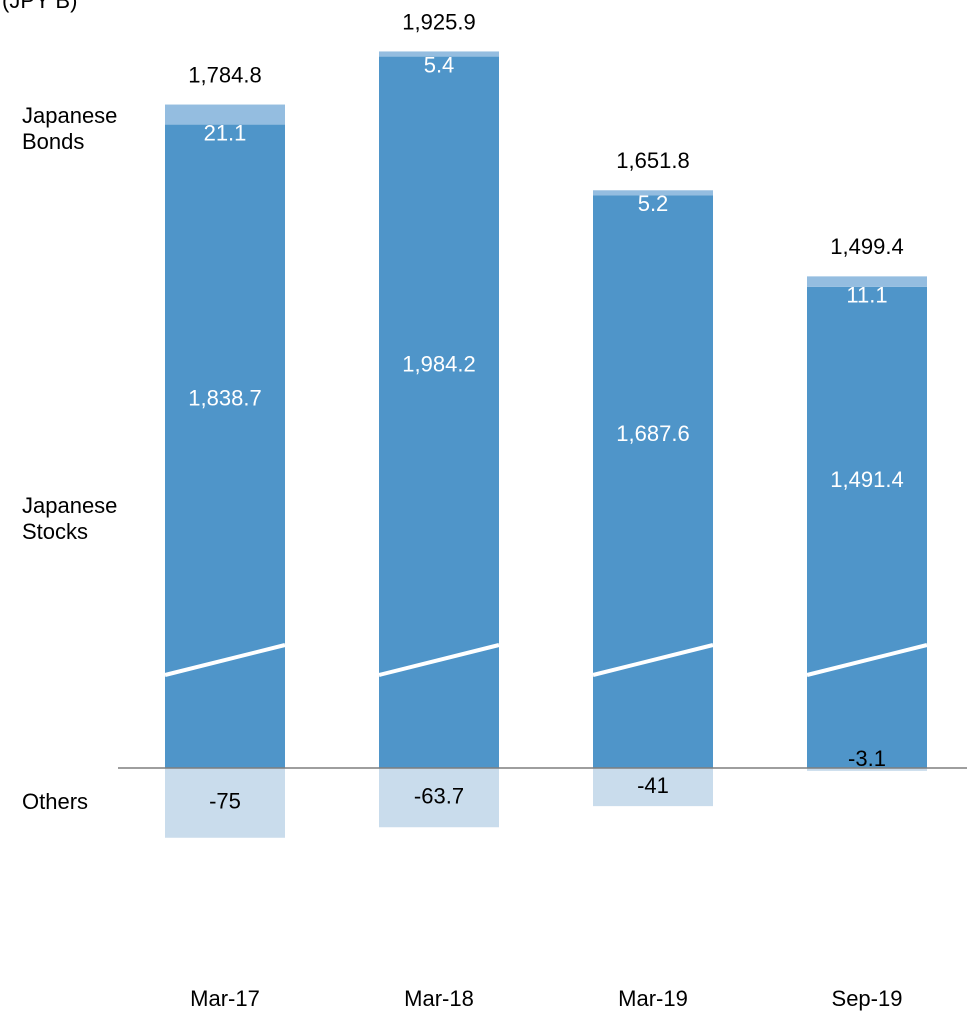  Describe the element at coordinates (225, 998) in the screenshot. I see `x-tick-label: Mar-17` at that location.